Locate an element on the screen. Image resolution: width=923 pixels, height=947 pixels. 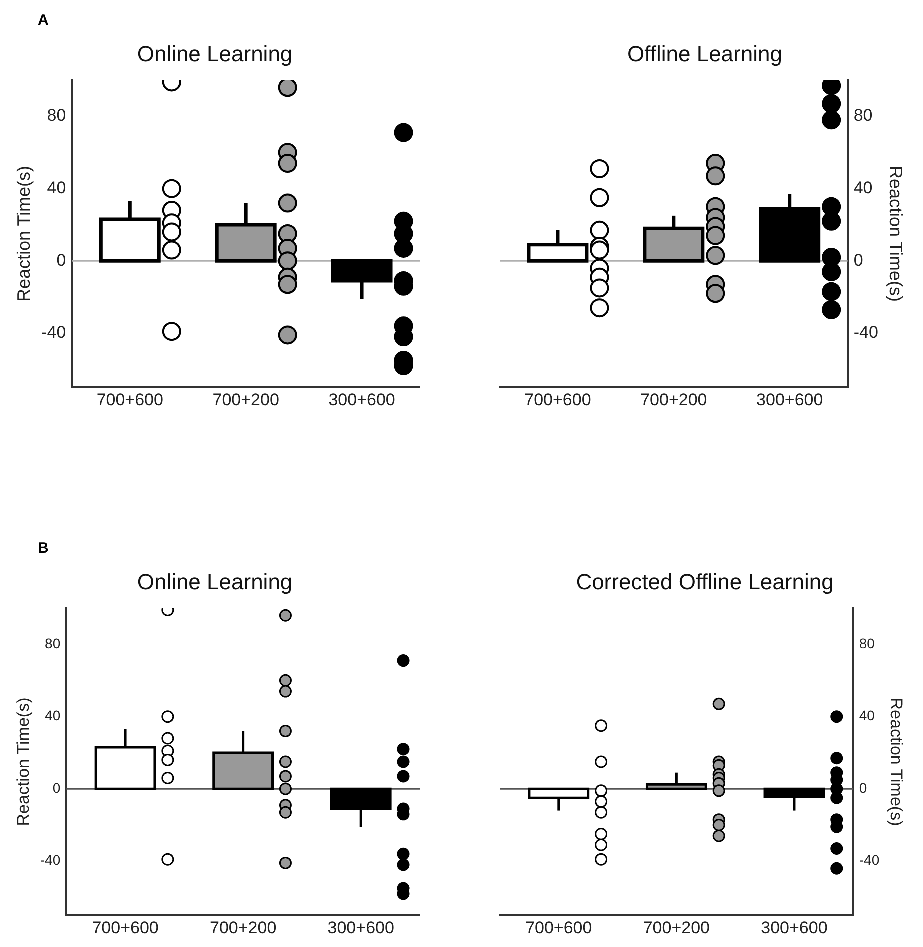
chart-title: Offline Learning is located at coordinates (705, 53).